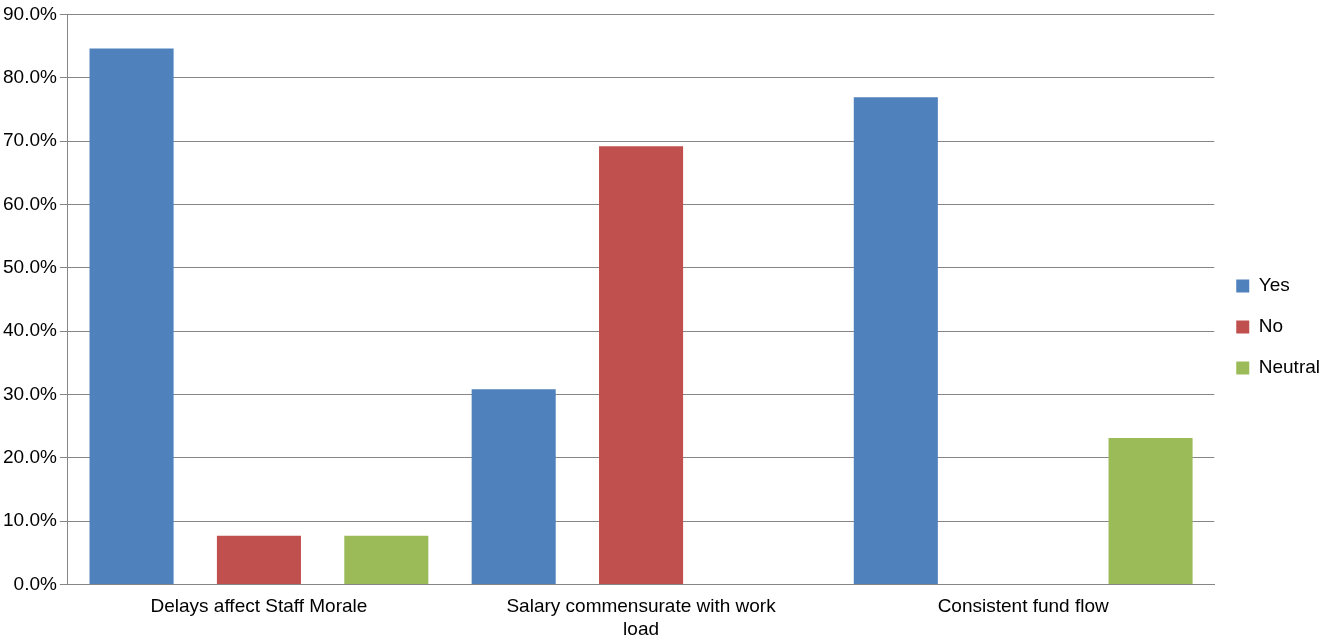  Describe the element at coordinates (1274, 285) in the screenshot. I see `legend-label: Yes` at that location.